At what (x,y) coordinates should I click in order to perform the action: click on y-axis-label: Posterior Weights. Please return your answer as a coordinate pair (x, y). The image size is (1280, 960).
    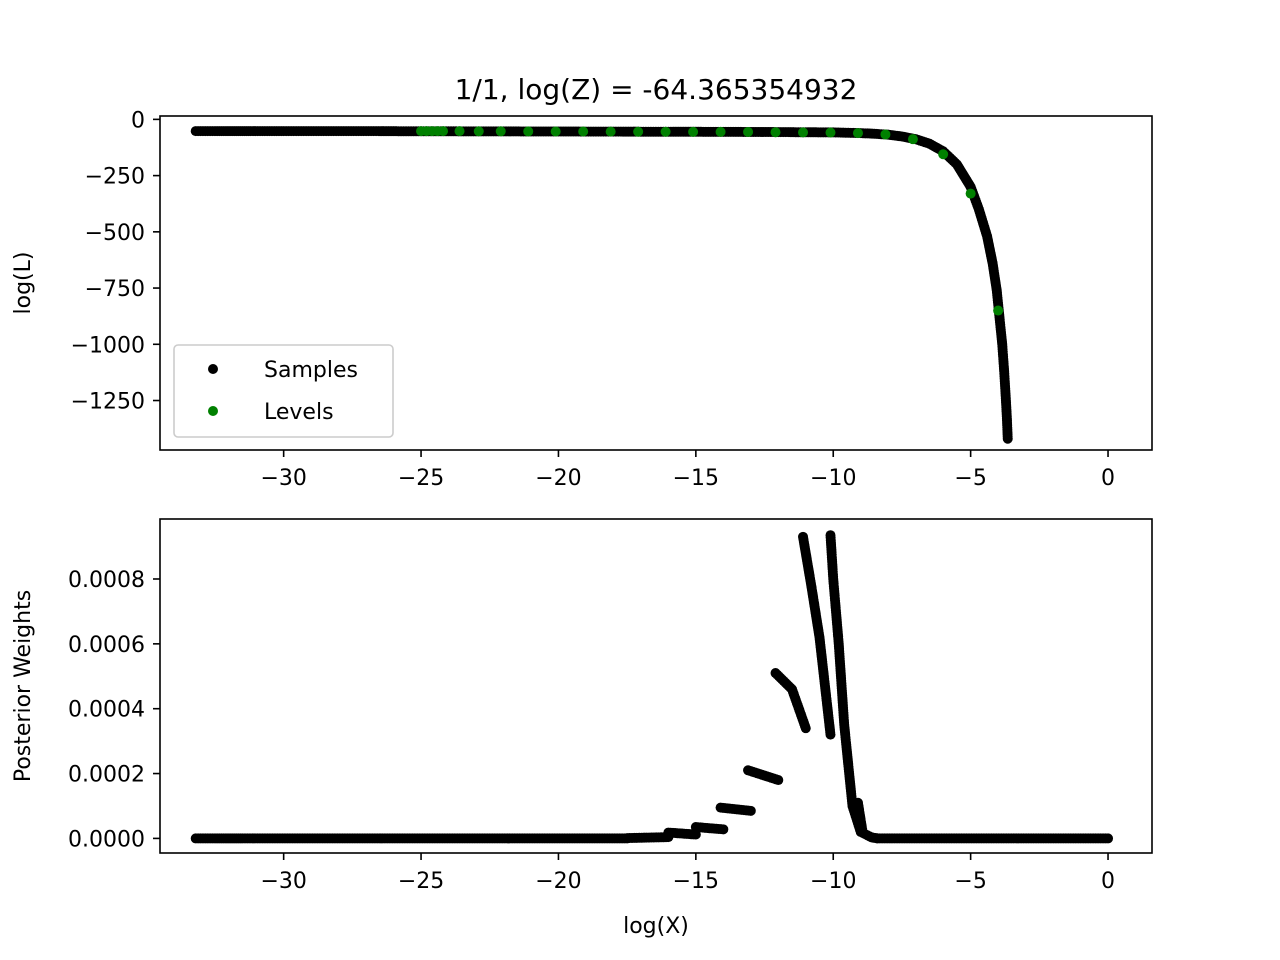
    Looking at the image, I should click on (23, 686).